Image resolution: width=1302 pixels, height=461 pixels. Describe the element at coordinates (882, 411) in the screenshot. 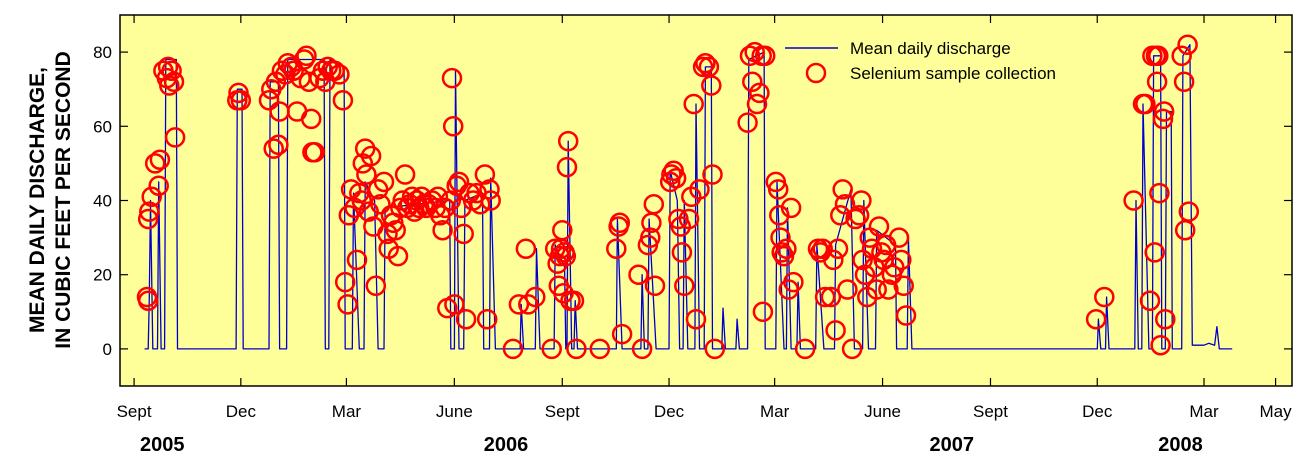

I see `x-tick-label-7: June` at that location.